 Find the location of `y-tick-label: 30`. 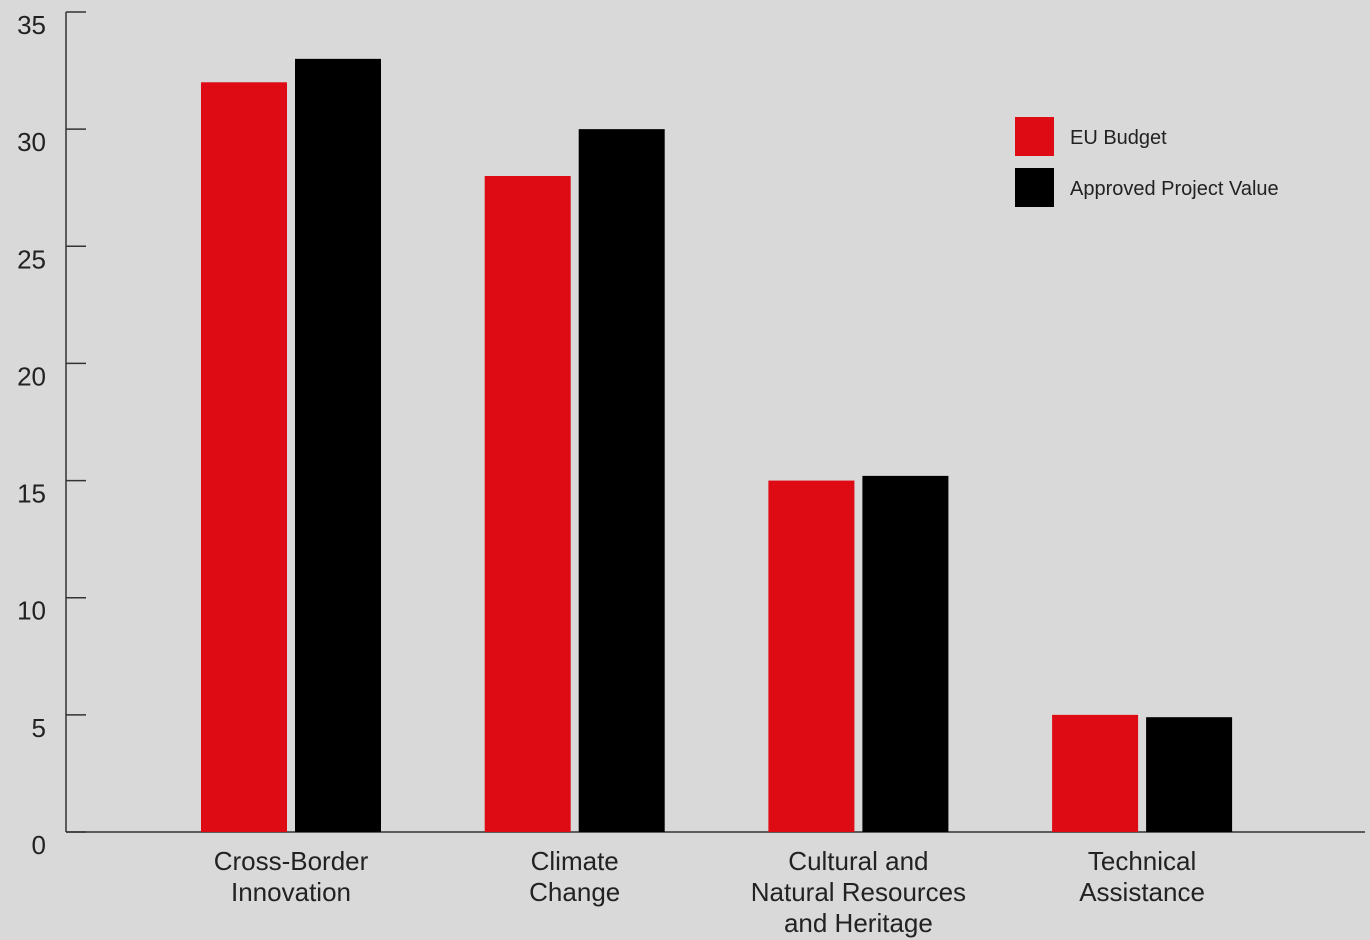

y-tick-label: 30 is located at coordinates (31, 142).